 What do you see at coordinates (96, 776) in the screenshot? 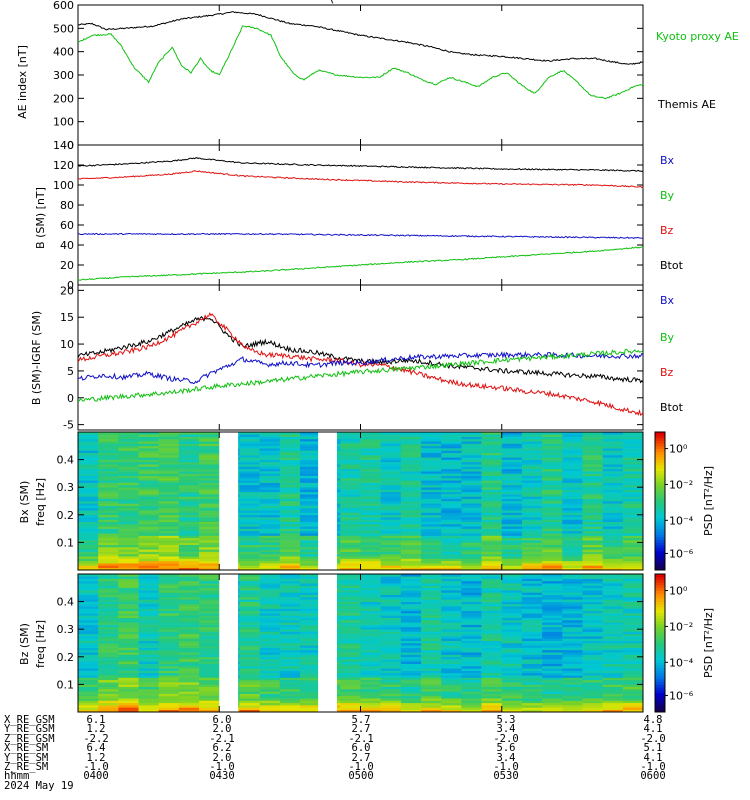
I see `ephemeris-value: 0400` at bounding box center [96, 776].